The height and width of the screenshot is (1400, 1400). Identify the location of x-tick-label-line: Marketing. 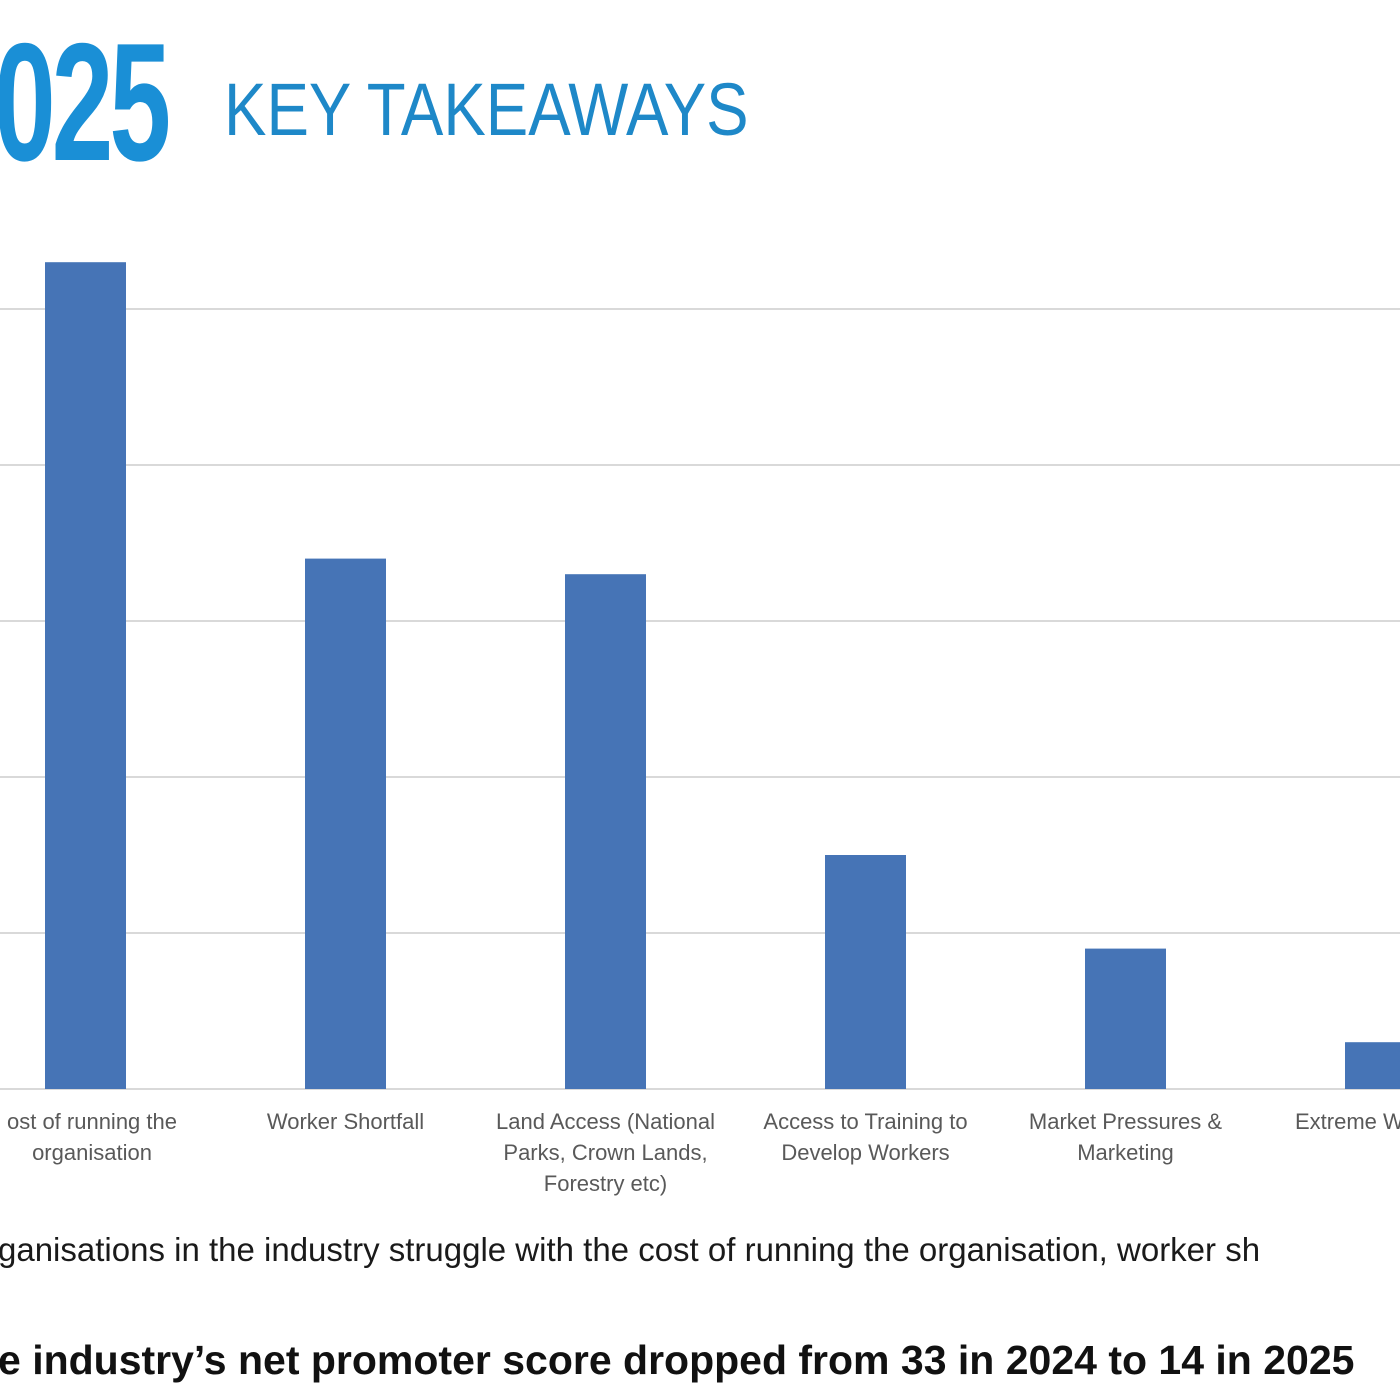
(1125, 1152).